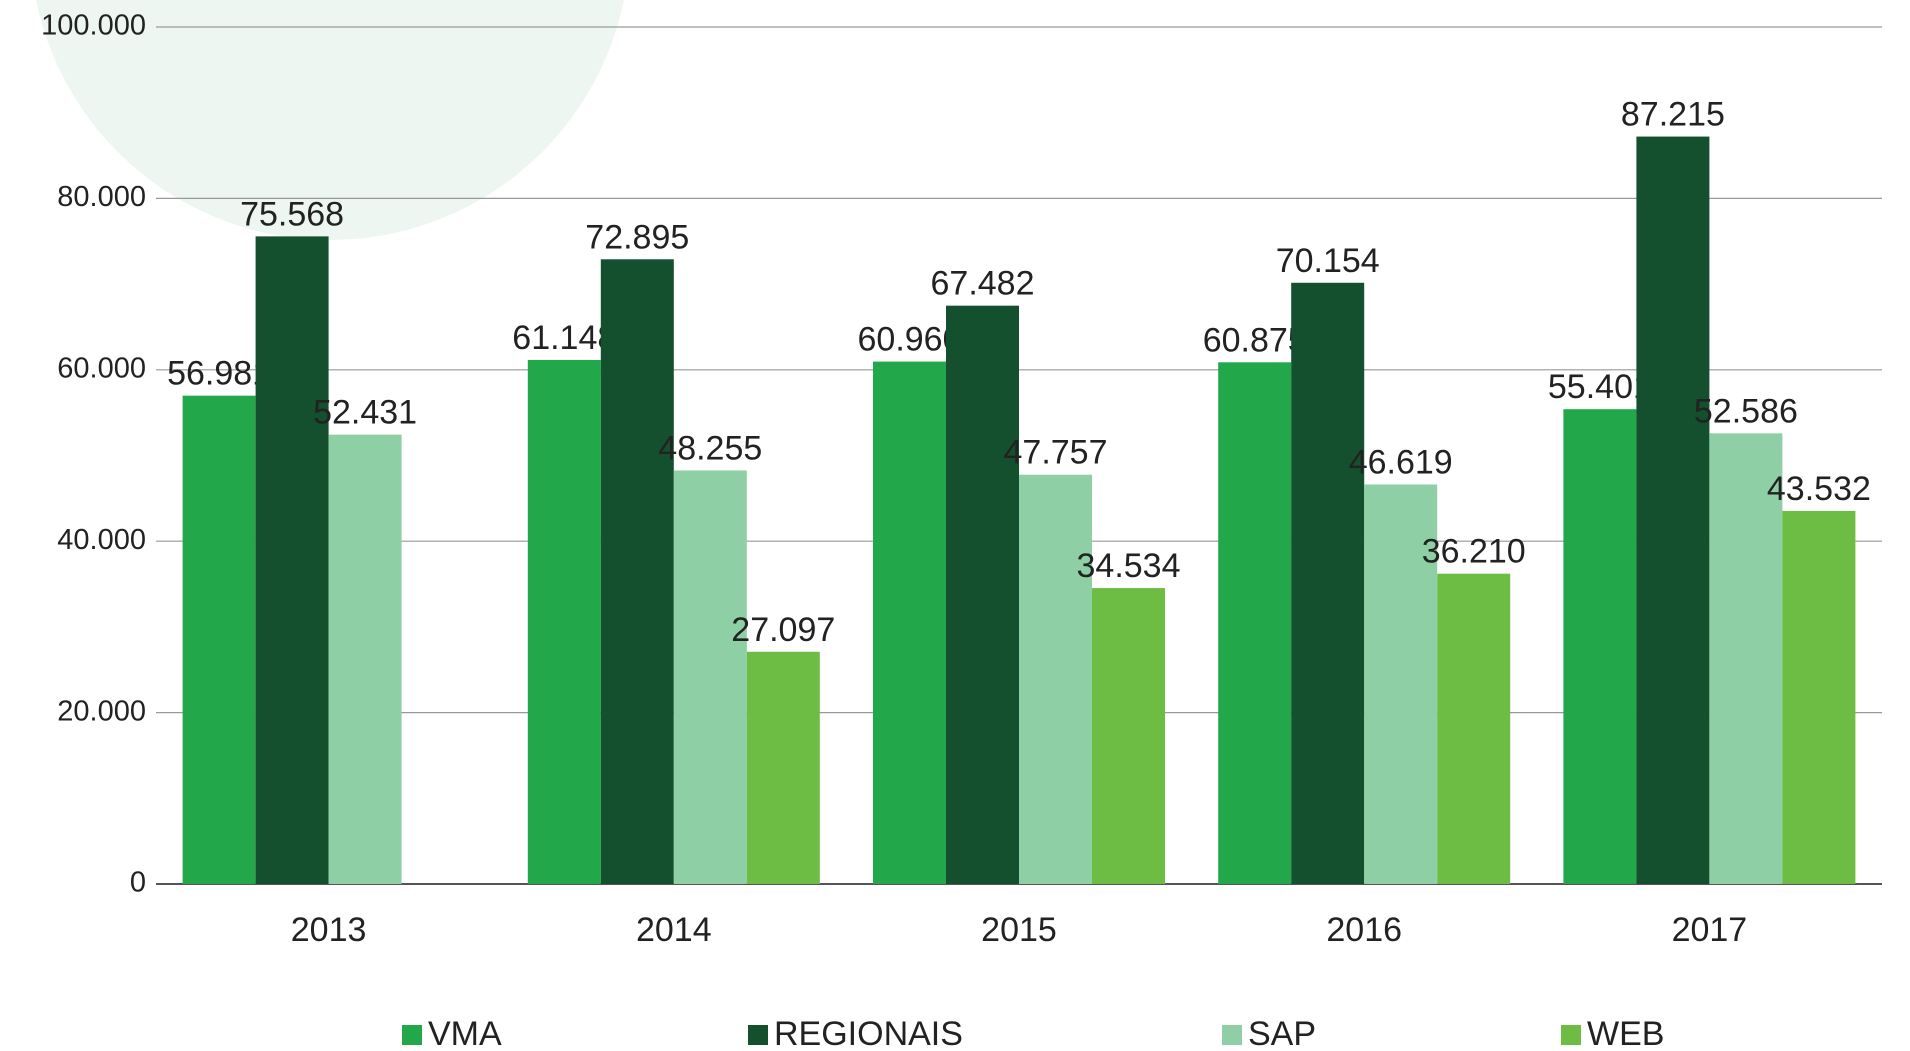 The height and width of the screenshot is (1051, 1910). Describe the element at coordinates (329, 930) in the screenshot. I see `x-tick-label: 2013` at that location.